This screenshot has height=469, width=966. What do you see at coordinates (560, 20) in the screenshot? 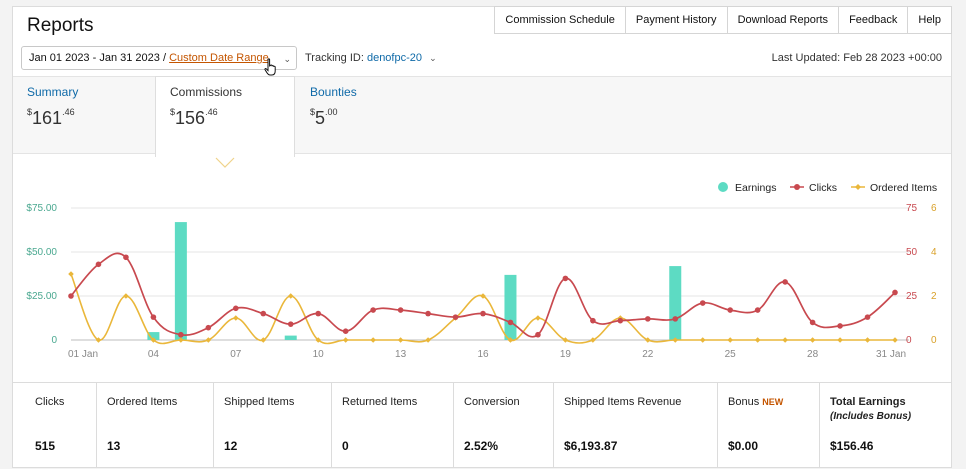
I see `commission-schedule-button: Commission Schedule` at bounding box center [560, 20].